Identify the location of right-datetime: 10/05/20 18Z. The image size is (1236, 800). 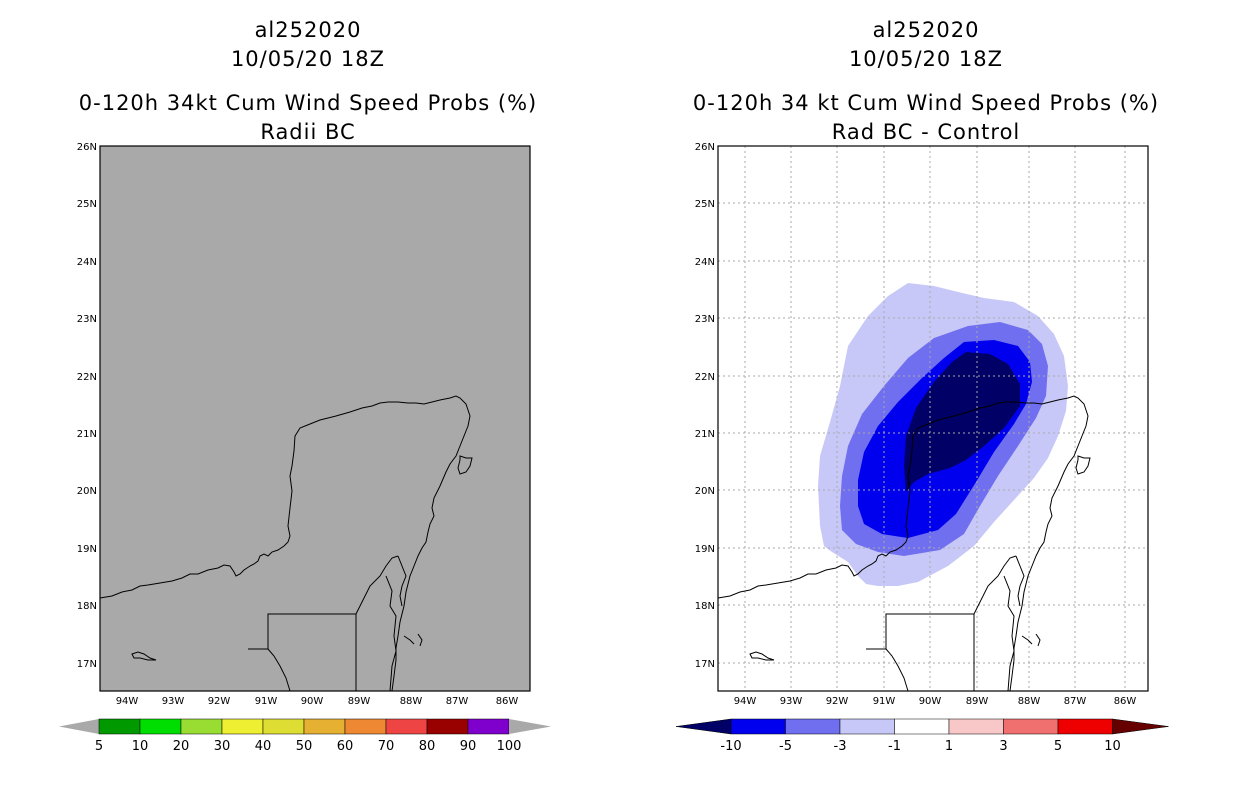
(926, 59).